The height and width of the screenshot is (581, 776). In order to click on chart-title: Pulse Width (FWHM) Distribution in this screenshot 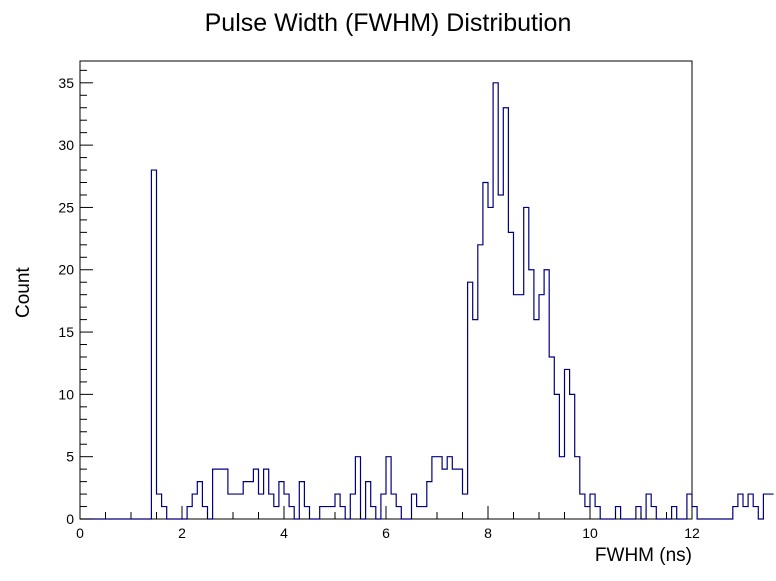, I will do `click(388, 23)`.